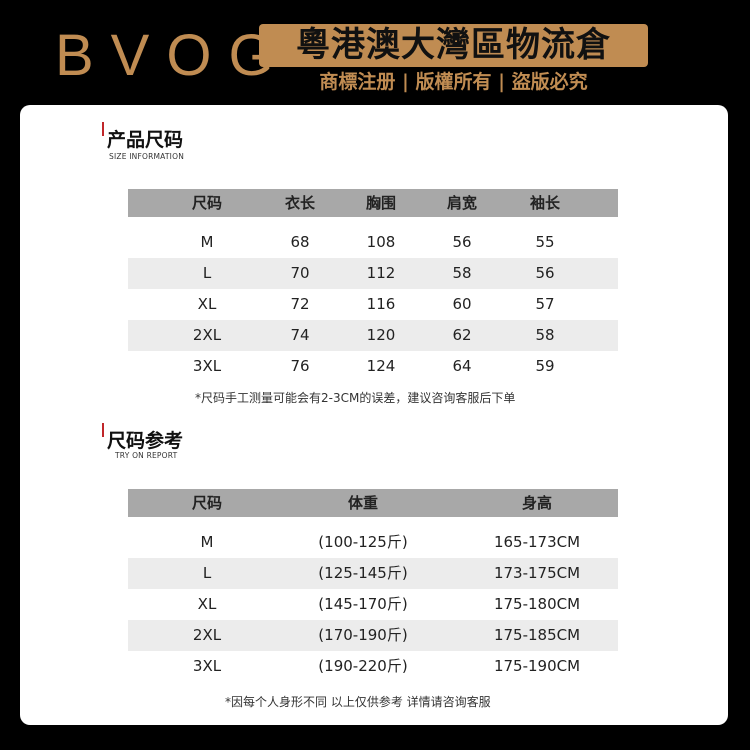 This screenshot has height=750, width=750. What do you see at coordinates (363, 604) in the screenshot?
I see `table-cell: (145-170斤)` at bounding box center [363, 604].